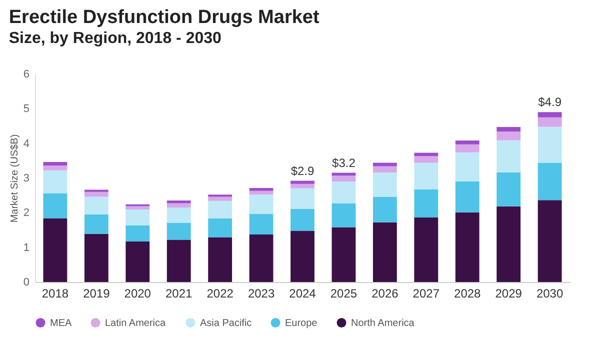  I want to click on chart-subtitle: Size, by Region, 2018 - 2030, so click(115, 38).